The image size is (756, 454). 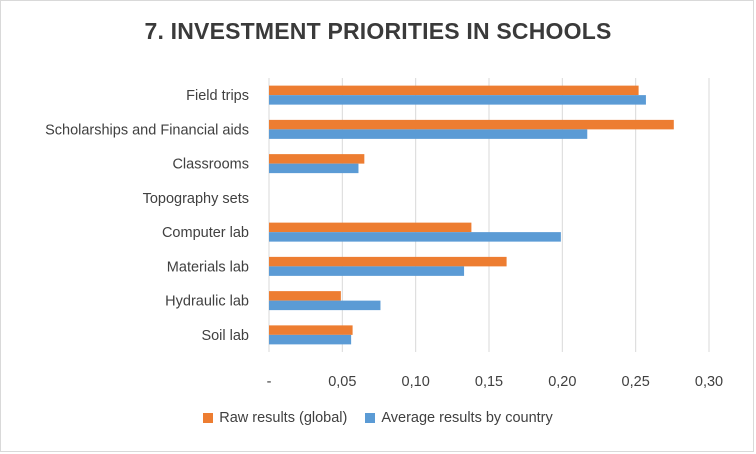 I want to click on x-tick-label: 0,10, so click(x=416, y=382).